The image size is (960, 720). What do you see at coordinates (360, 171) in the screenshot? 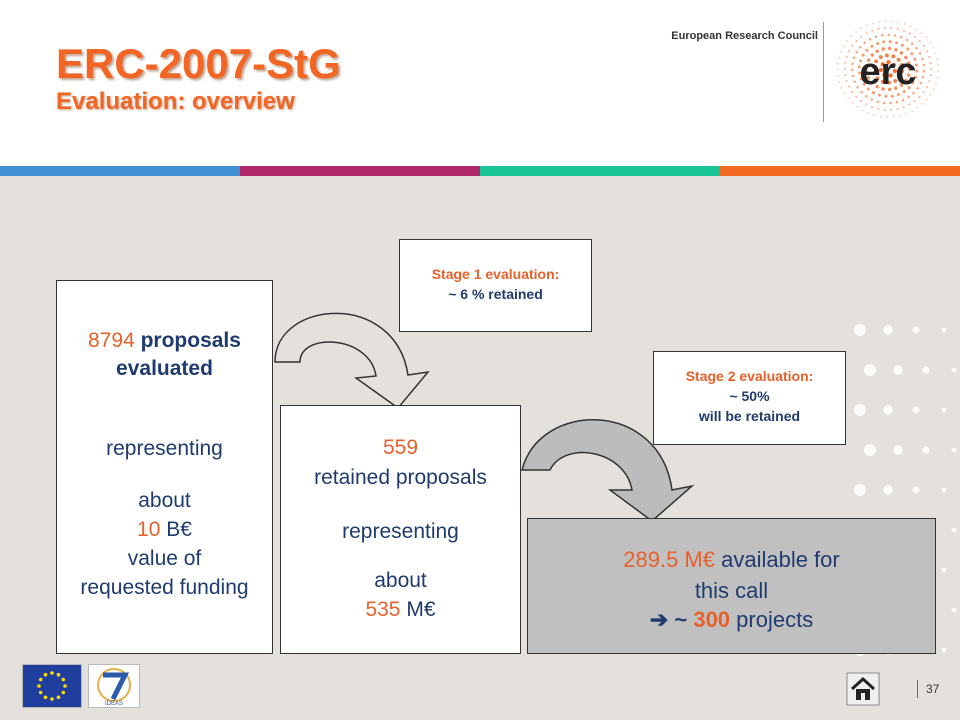
I see `color-band-magenta` at bounding box center [360, 171].